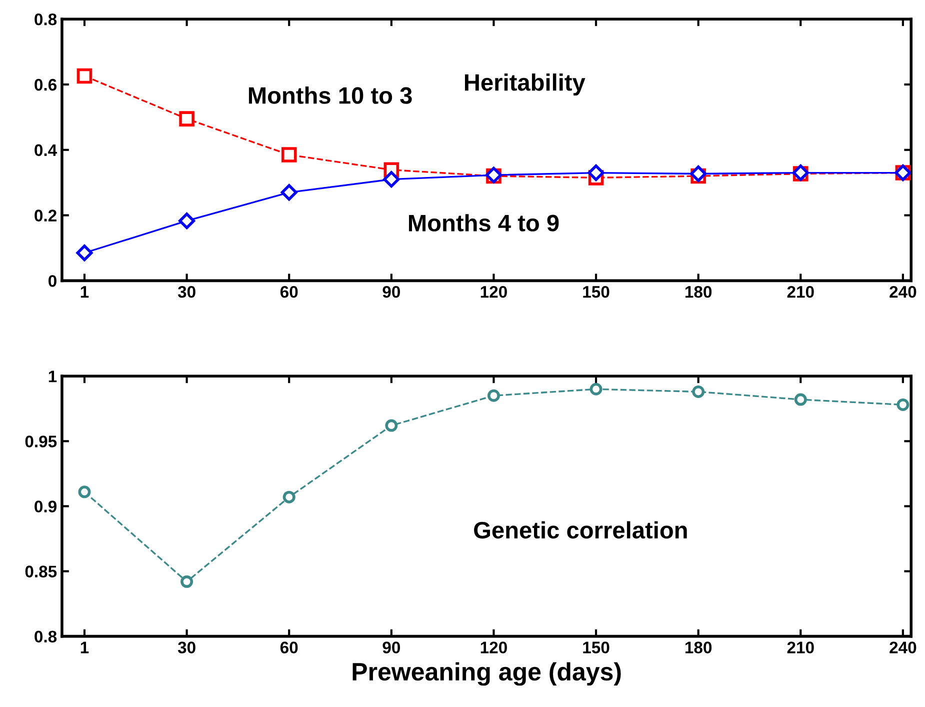 This screenshot has width=925, height=707. I want to click on y-tick-label: 0.4, so click(46, 150).